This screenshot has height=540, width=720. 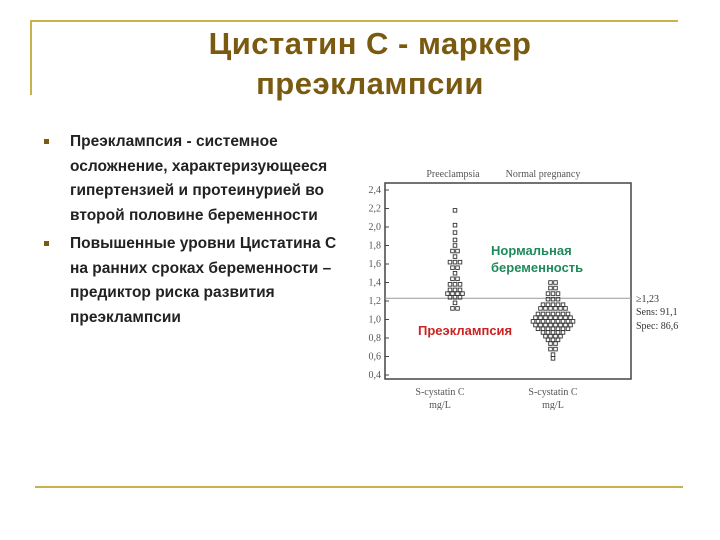 I want to click on y-tick-label: 2,4, so click(x=375, y=190).